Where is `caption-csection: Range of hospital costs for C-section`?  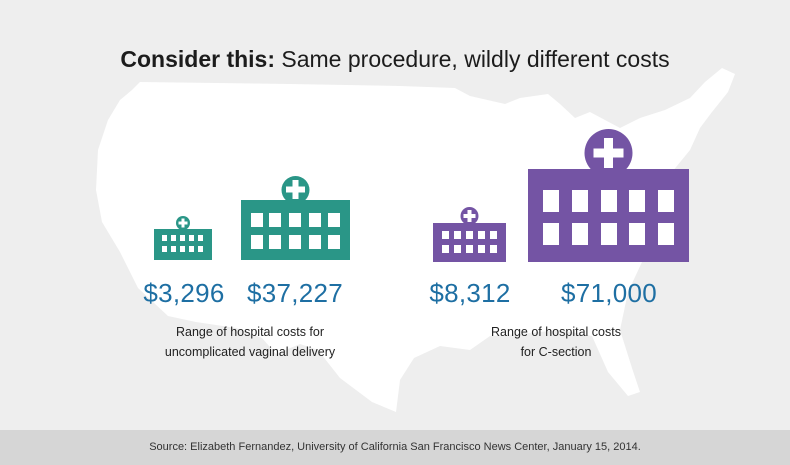 caption-csection: Range of hospital costs for C-section is located at coordinates (556, 342).